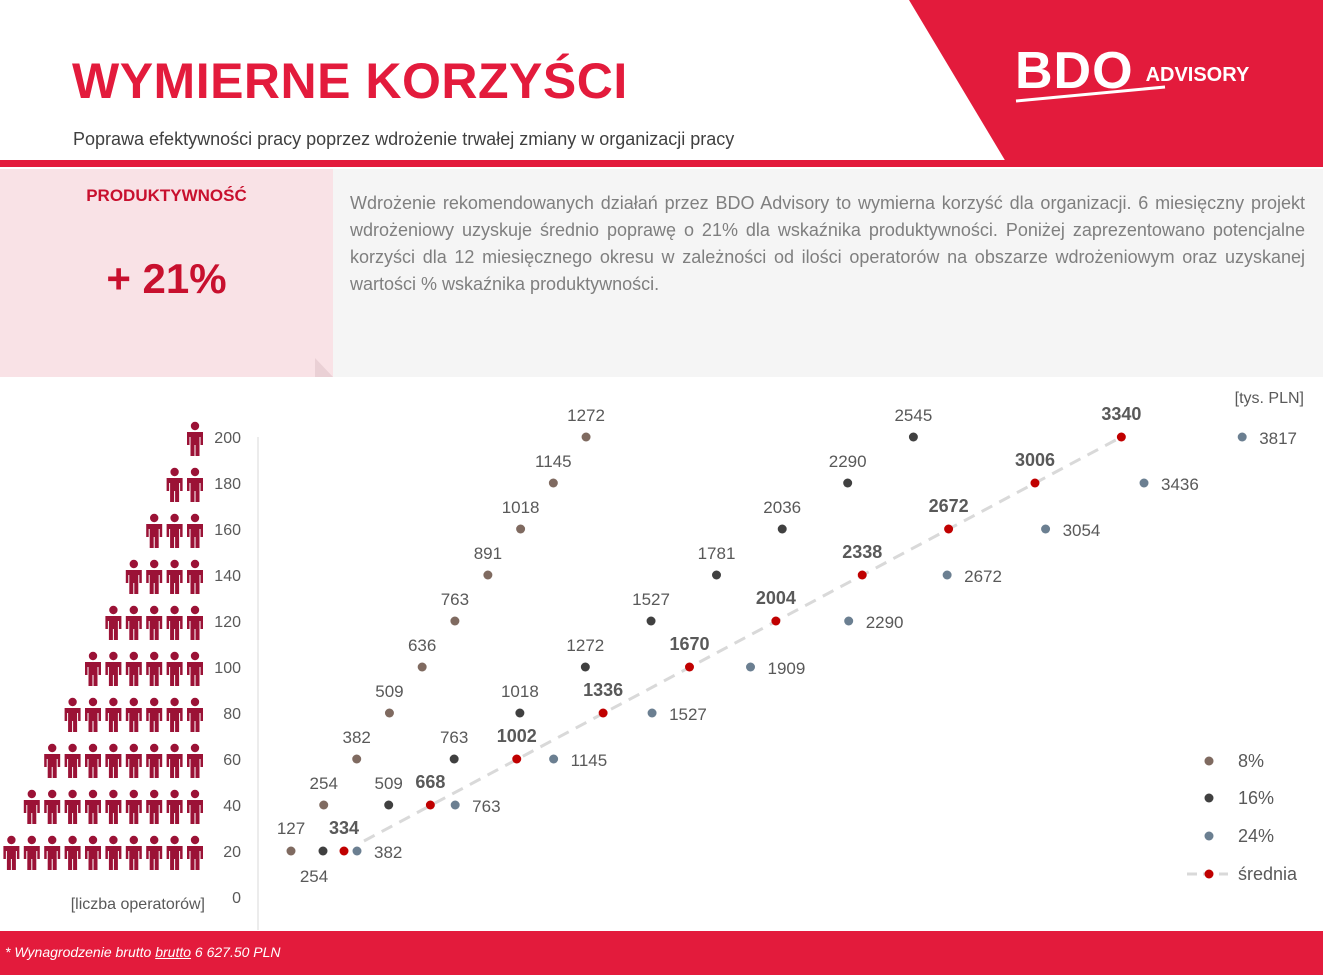  Describe the element at coordinates (488, 553) in the screenshot. I see `data-label-8%: 891` at that location.